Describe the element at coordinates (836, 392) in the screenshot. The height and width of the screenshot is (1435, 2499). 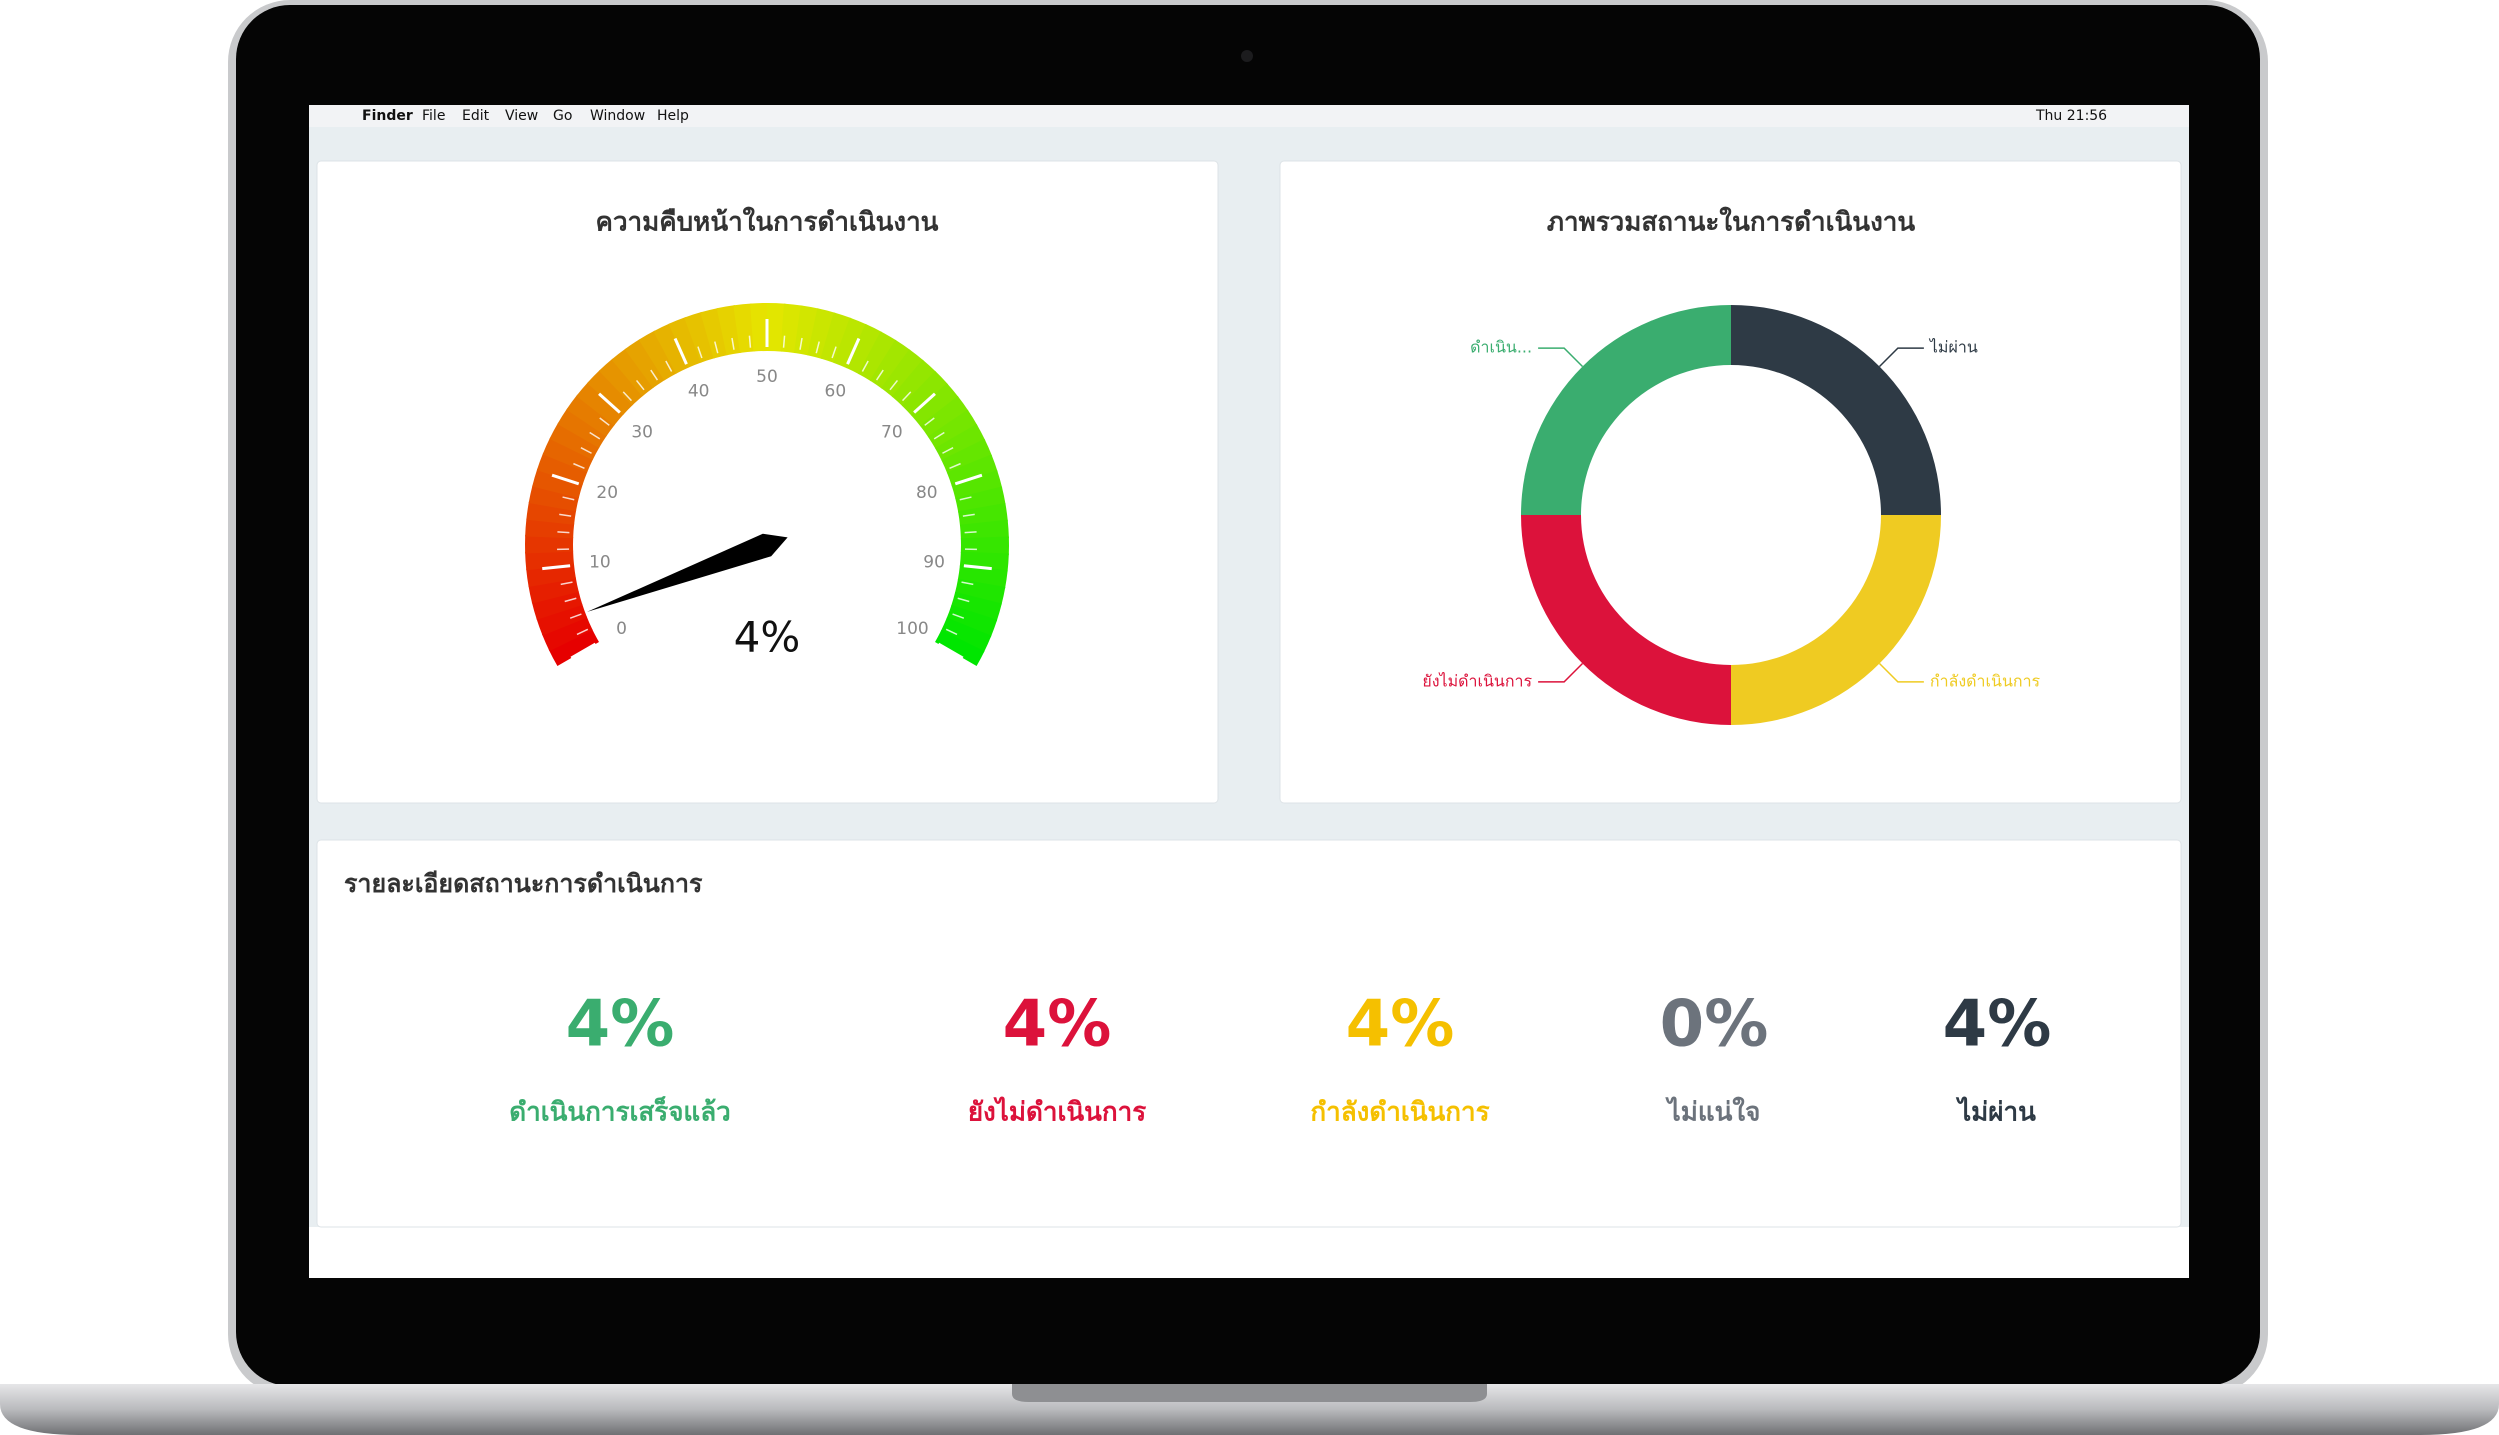
I see `gauge-tick-label: 60` at that location.